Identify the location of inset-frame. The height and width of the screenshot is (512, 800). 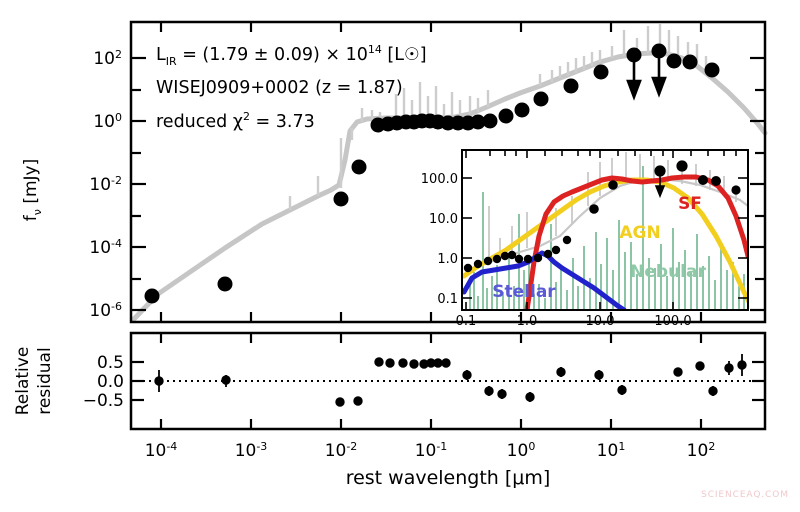
(605, 230).